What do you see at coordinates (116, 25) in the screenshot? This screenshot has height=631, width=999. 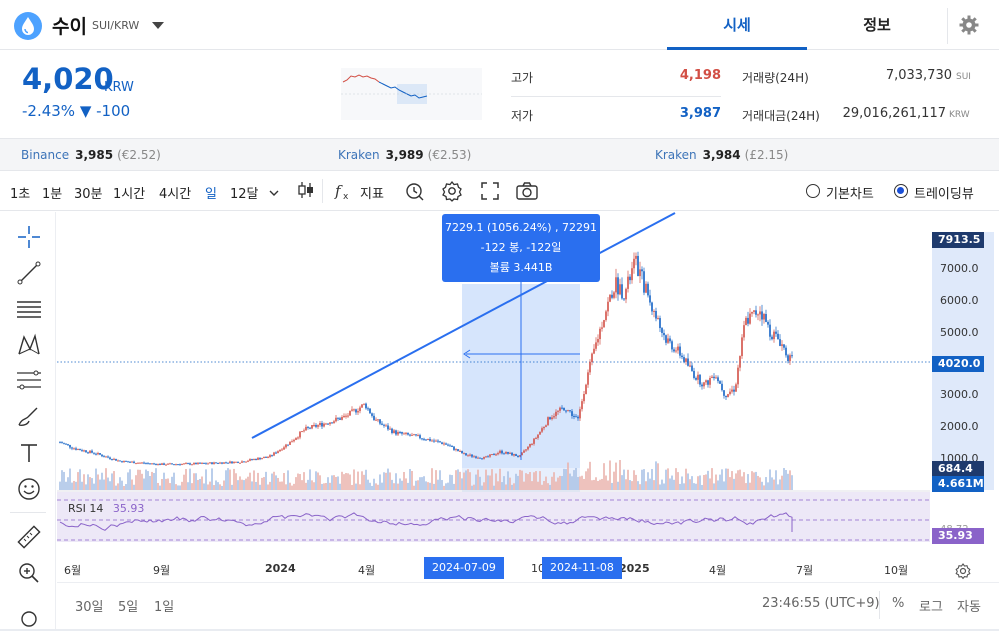 I see `coin-pair: SUI/KRW` at bounding box center [116, 25].